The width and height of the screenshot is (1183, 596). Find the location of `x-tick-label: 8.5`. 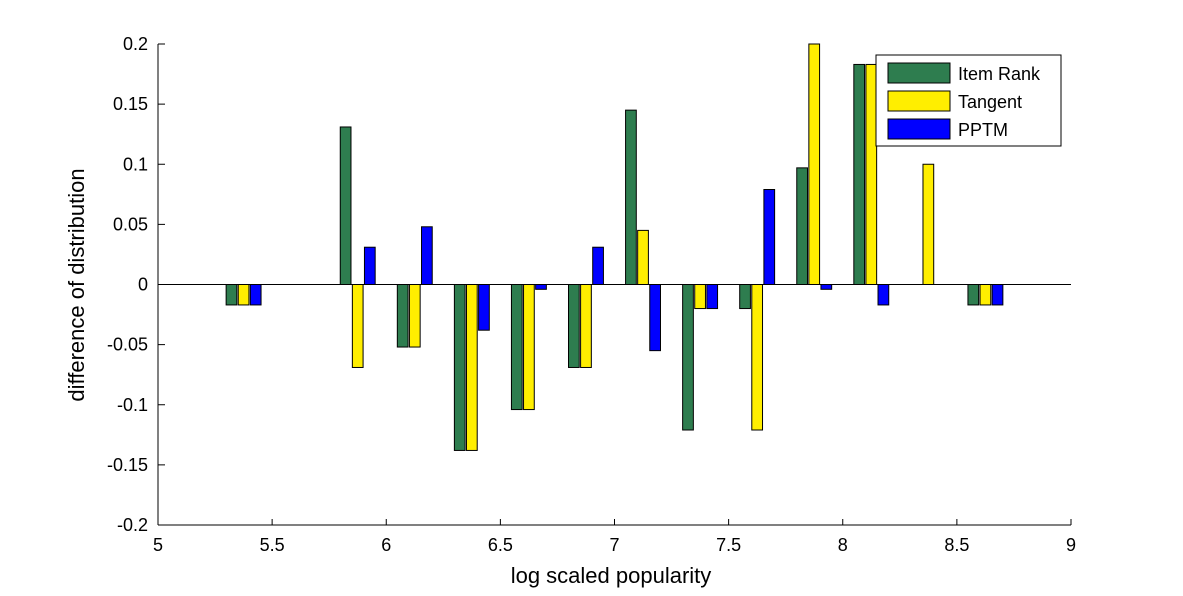

x-tick-label: 8.5 is located at coordinates (956, 545).